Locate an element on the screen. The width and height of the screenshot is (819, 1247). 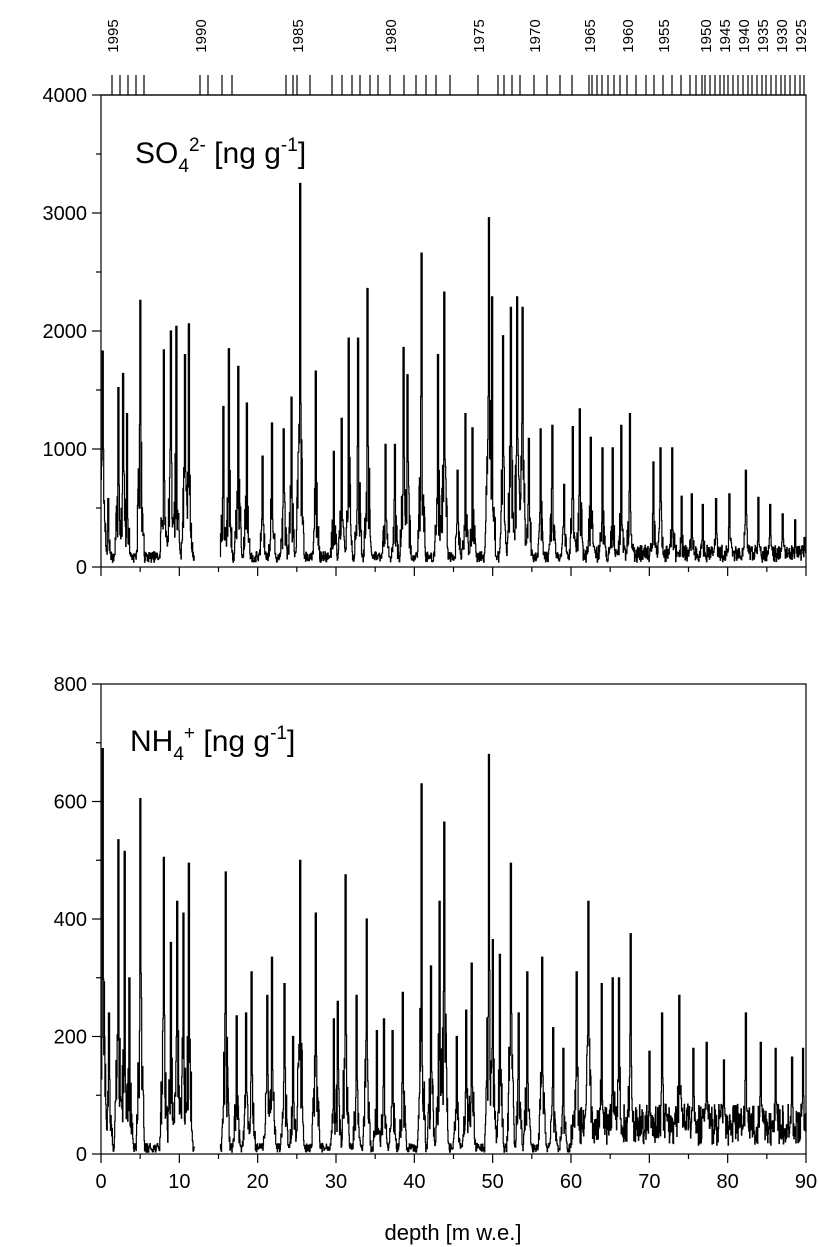
year-label: 1985 is located at coordinates (298, 35).